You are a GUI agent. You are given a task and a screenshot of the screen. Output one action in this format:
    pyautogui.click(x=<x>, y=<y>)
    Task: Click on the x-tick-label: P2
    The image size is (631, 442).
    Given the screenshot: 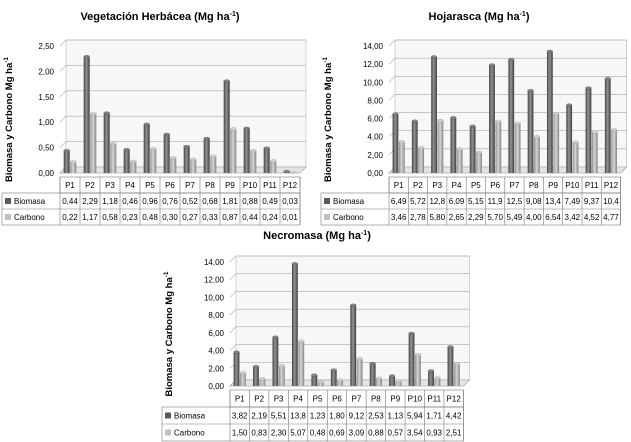 What is the action you would take?
    pyautogui.click(x=90, y=185)
    